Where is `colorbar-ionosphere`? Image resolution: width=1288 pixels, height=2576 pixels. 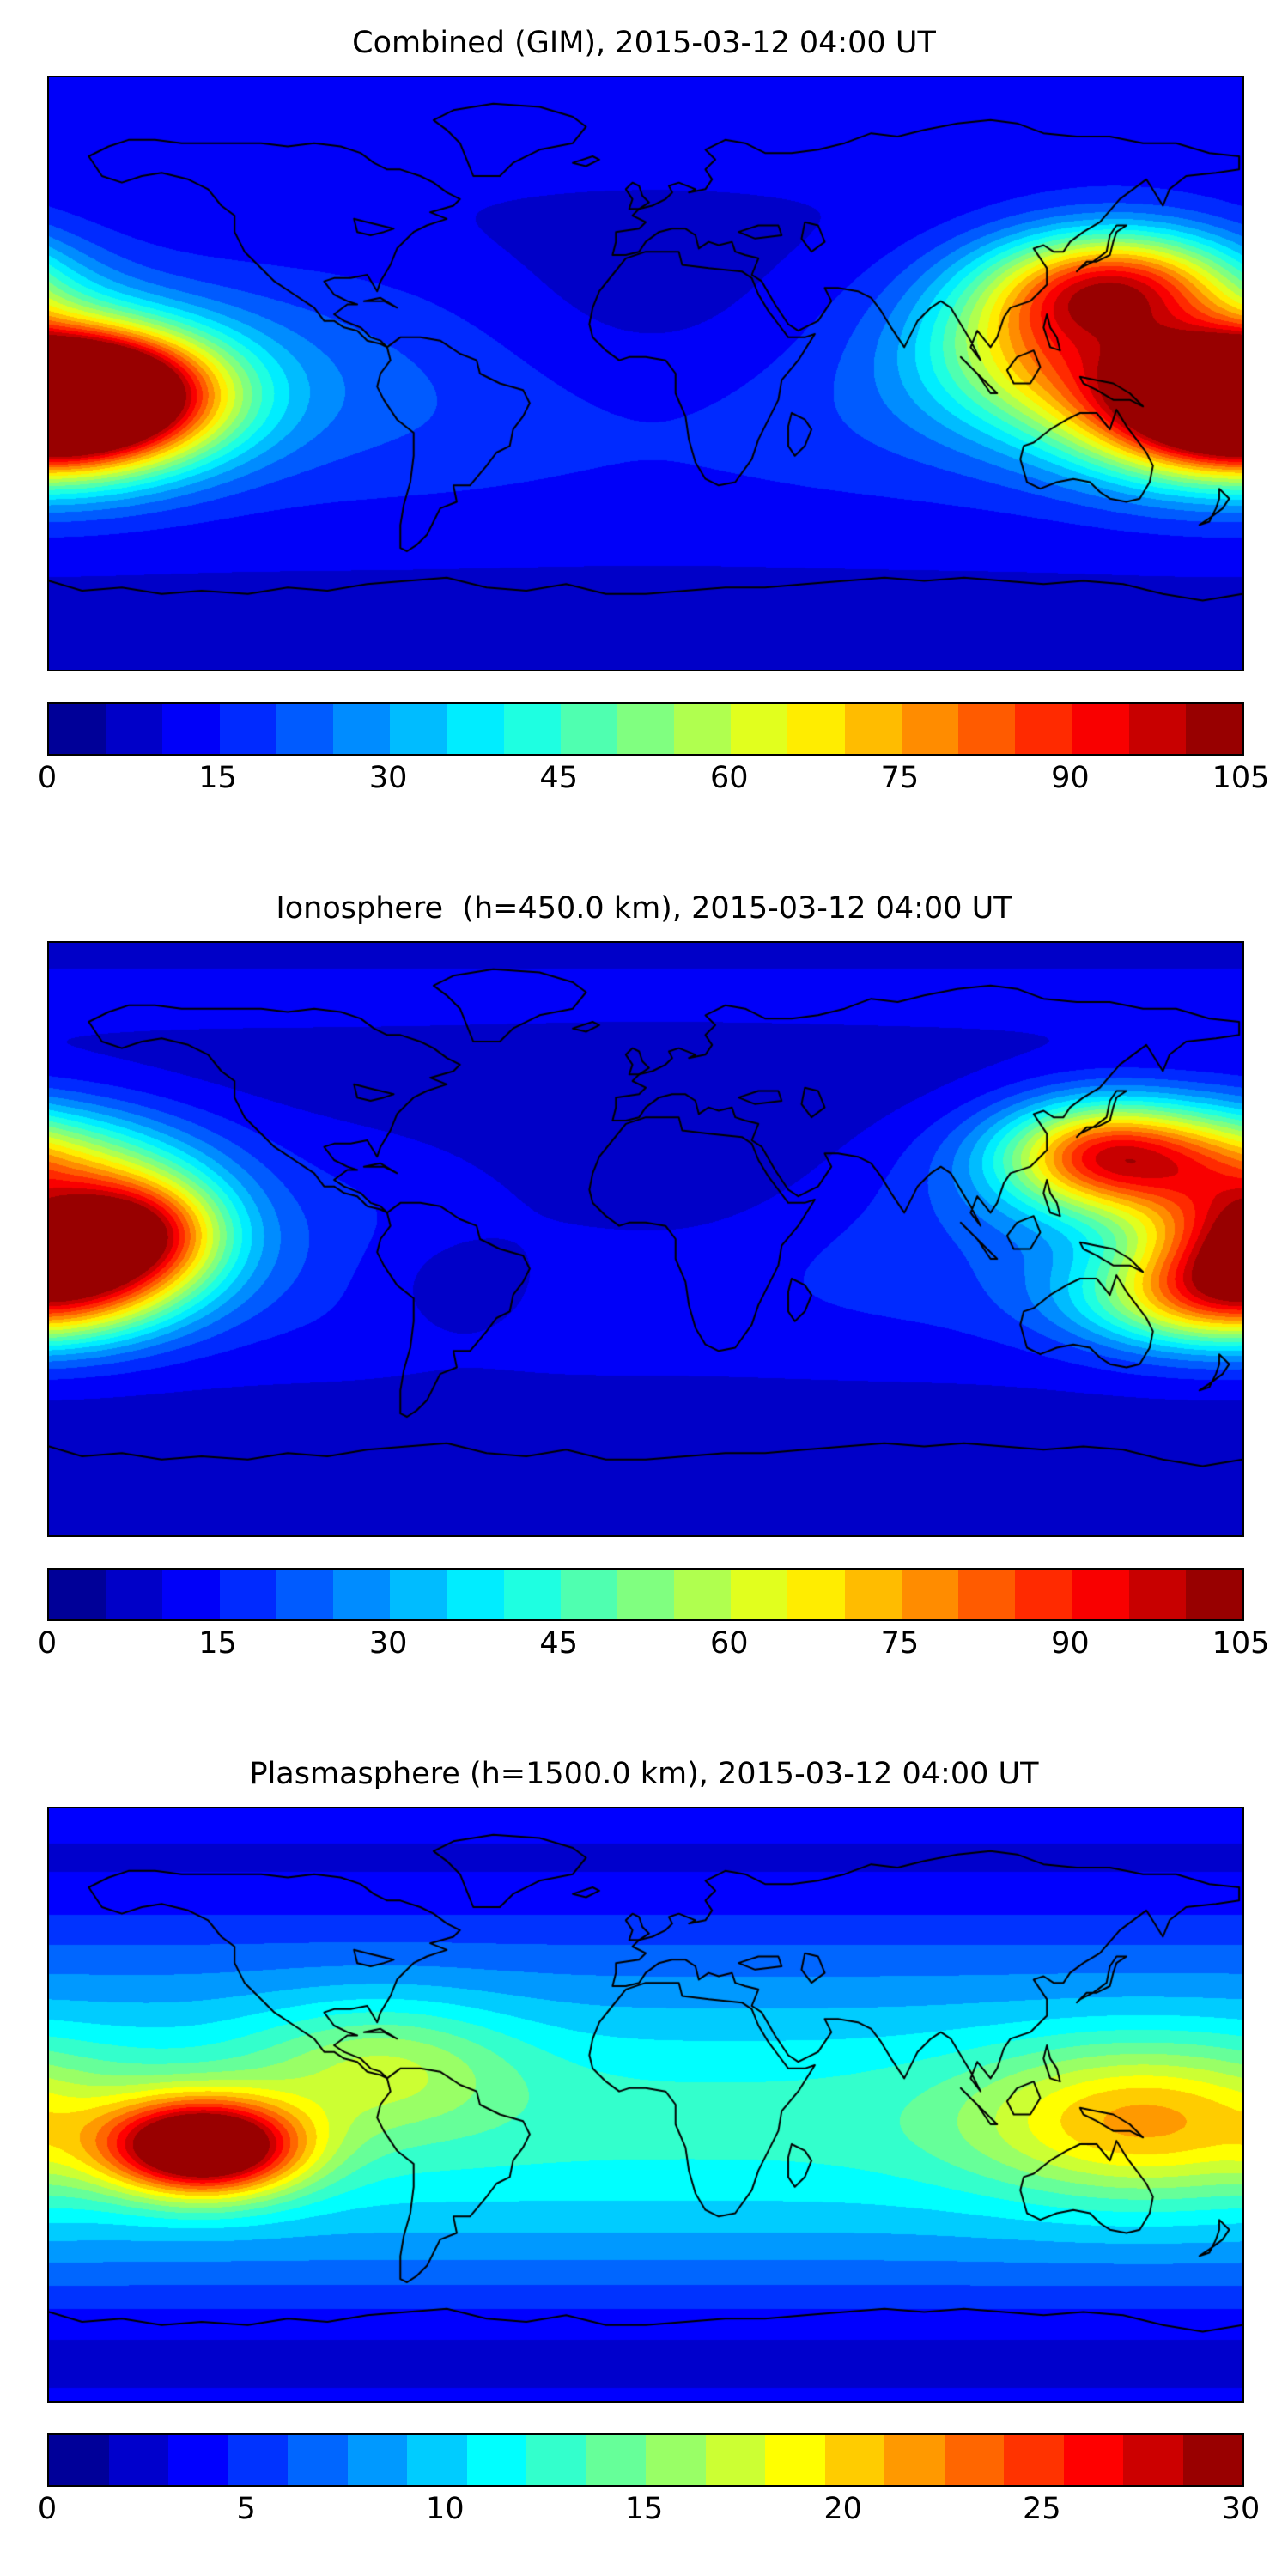
colorbar-ionosphere is located at coordinates (645, 1594).